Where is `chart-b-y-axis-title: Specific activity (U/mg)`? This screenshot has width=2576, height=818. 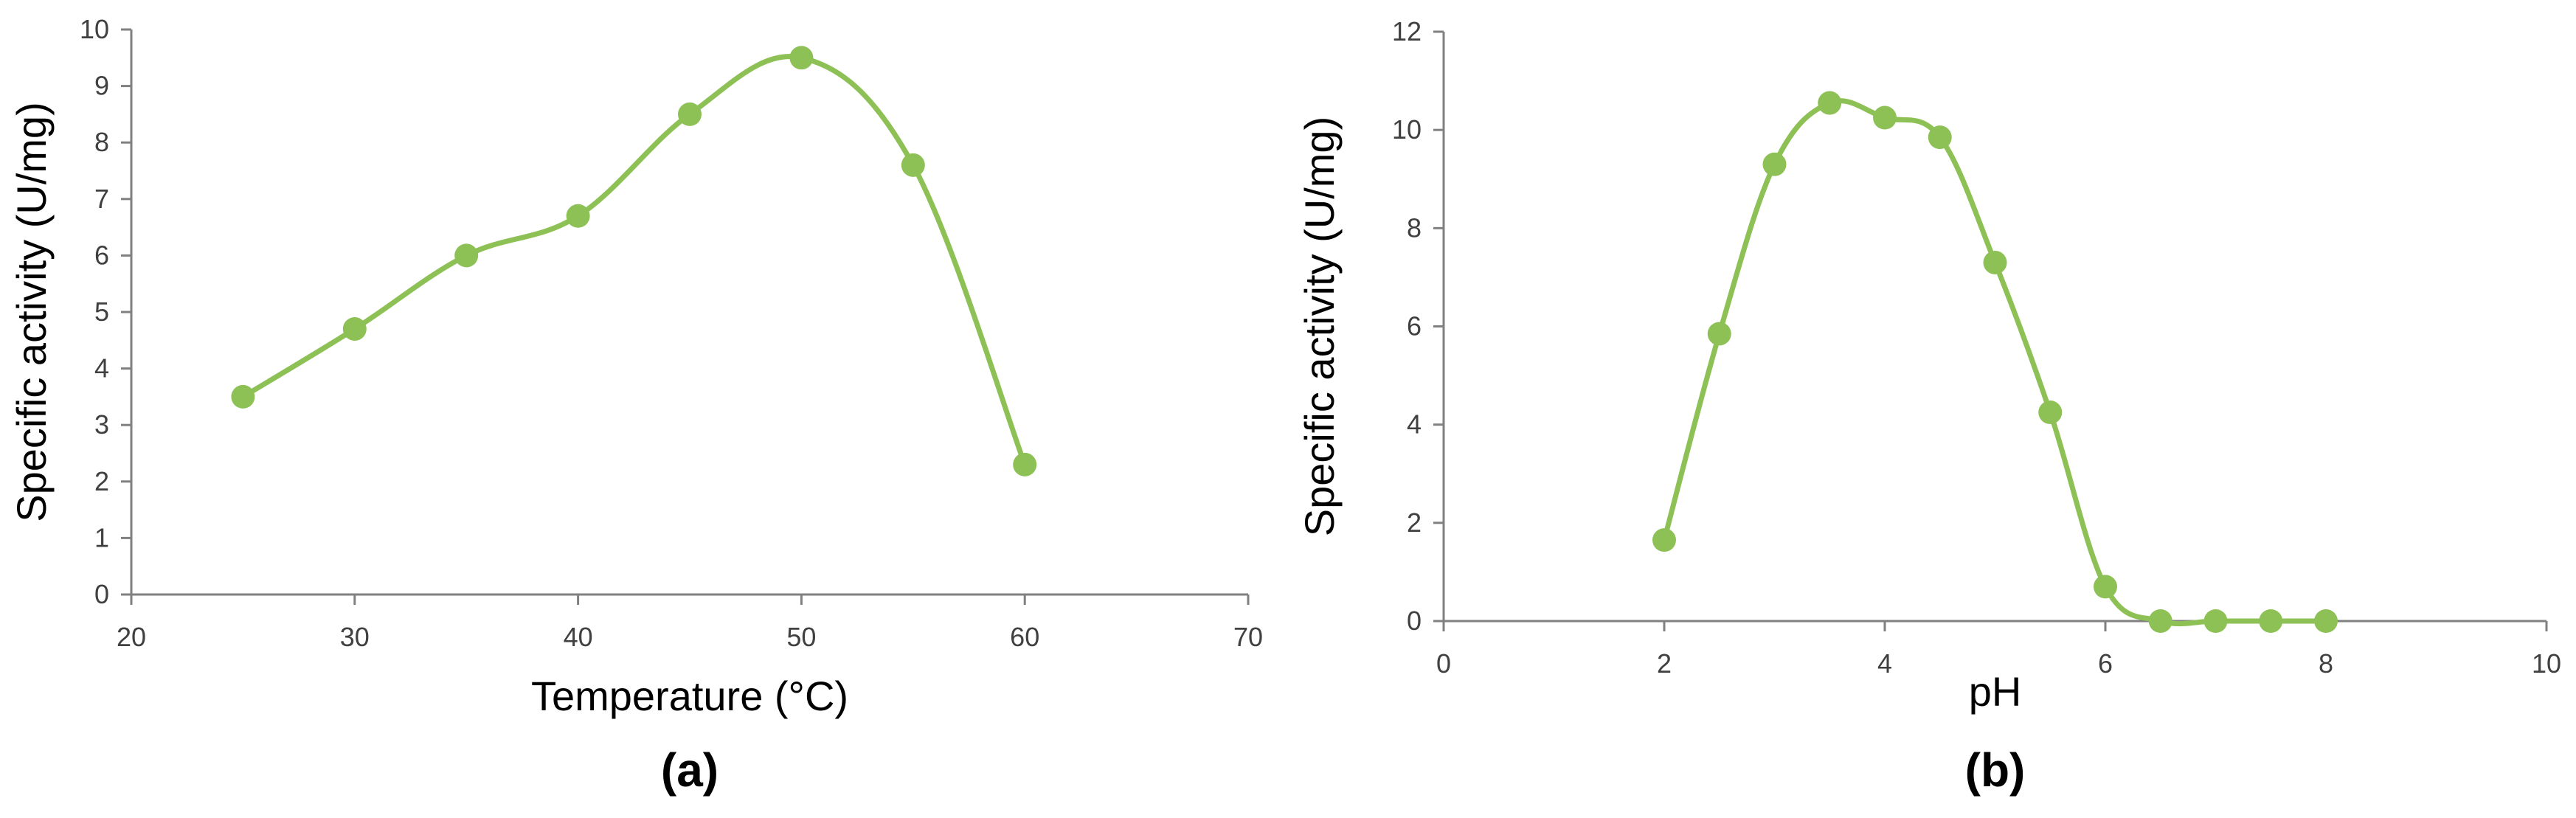 chart-b-y-axis-title: Specific activity (U/mg) is located at coordinates (1319, 327).